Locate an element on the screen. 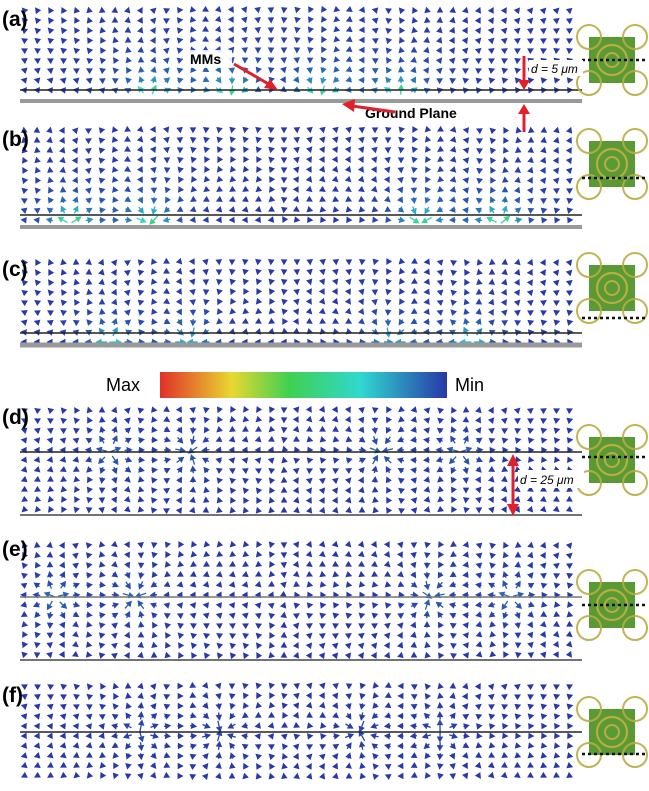  gap-label: d = 25 μm is located at coordinates (547, 480).